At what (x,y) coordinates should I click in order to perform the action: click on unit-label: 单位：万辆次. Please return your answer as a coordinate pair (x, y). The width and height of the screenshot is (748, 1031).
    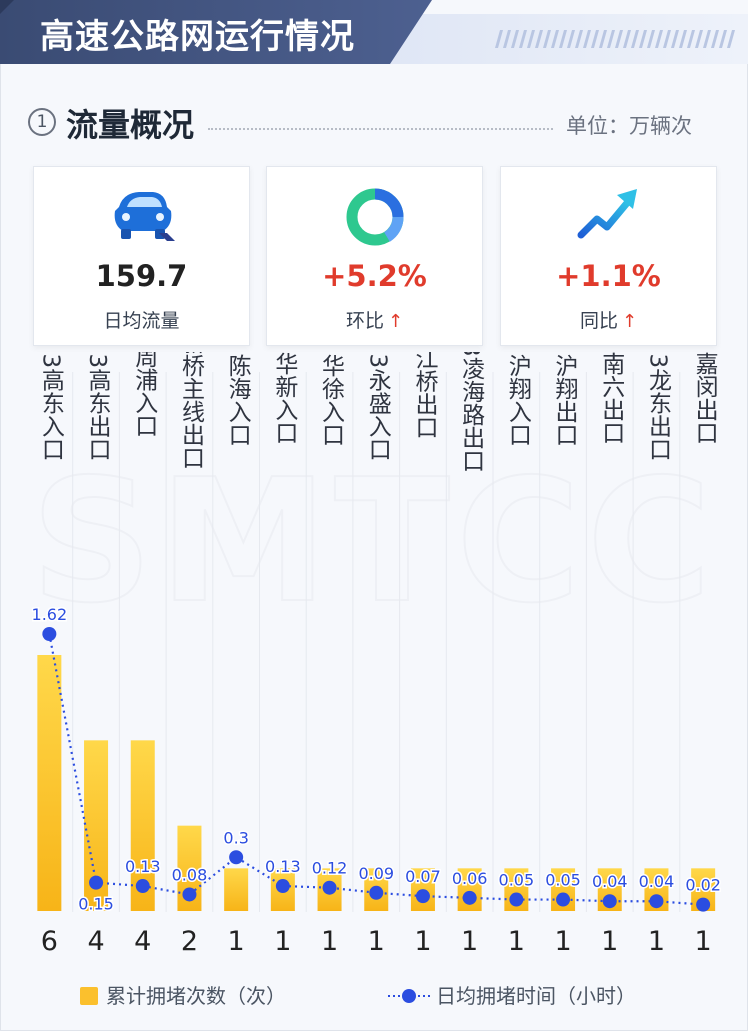
    Looking at the image, I should click on (629, 126).